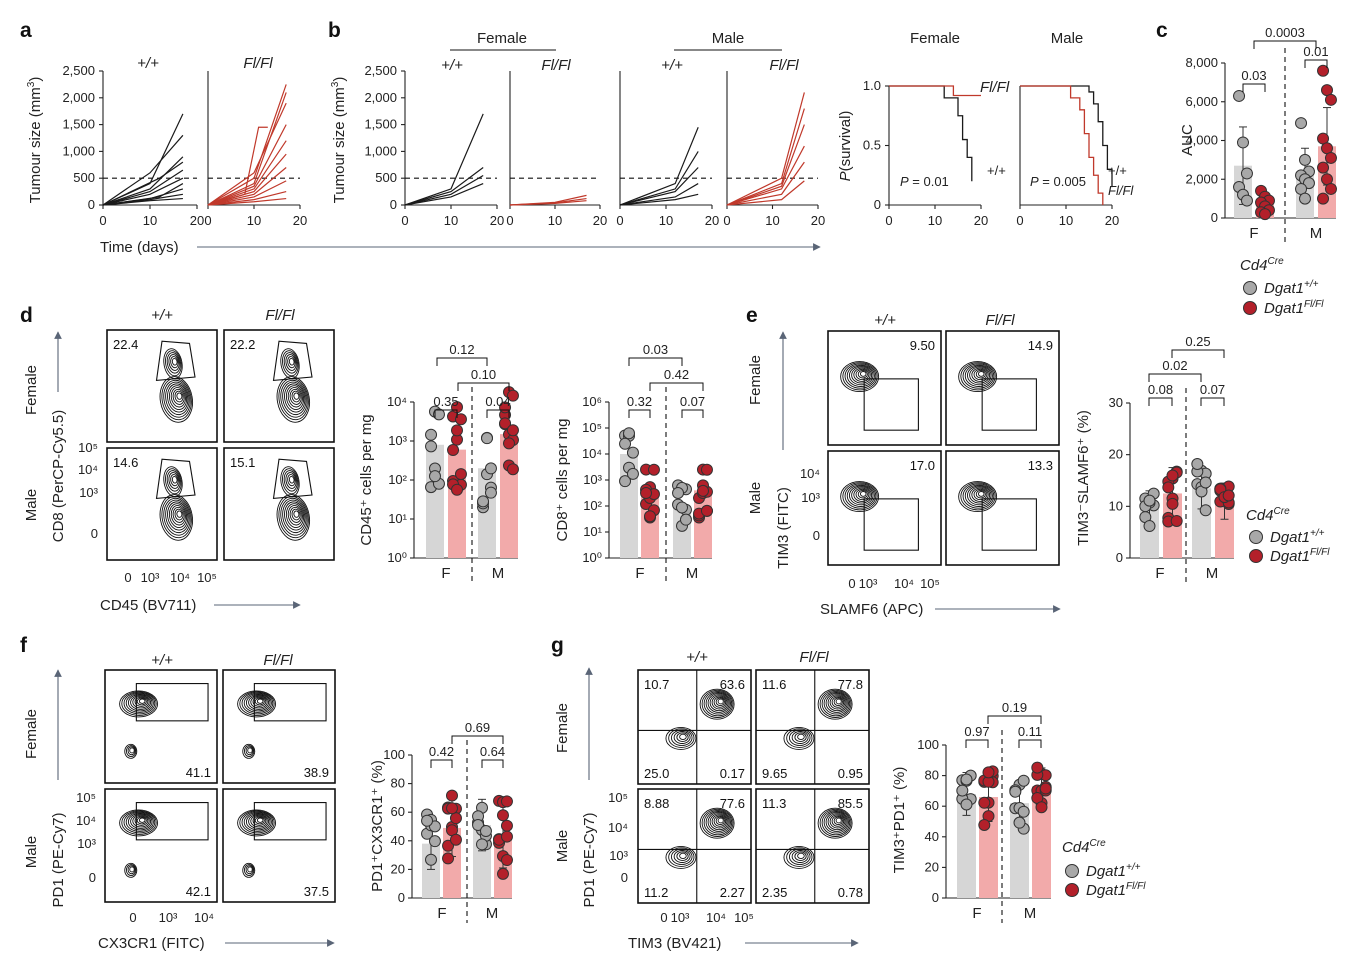  I want to click on gate-percentage: 14.9, so click(1040, 345).